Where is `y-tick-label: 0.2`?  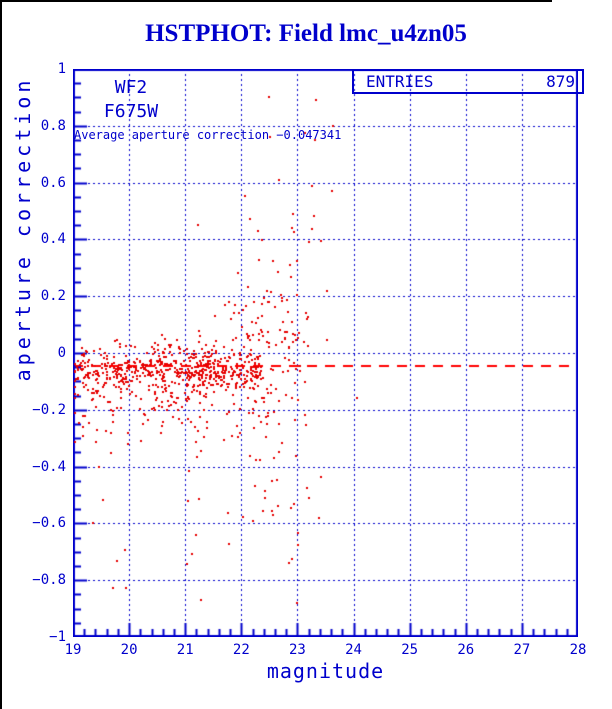 y-tick-label: 0.2 is located at coordinates (53, 296).